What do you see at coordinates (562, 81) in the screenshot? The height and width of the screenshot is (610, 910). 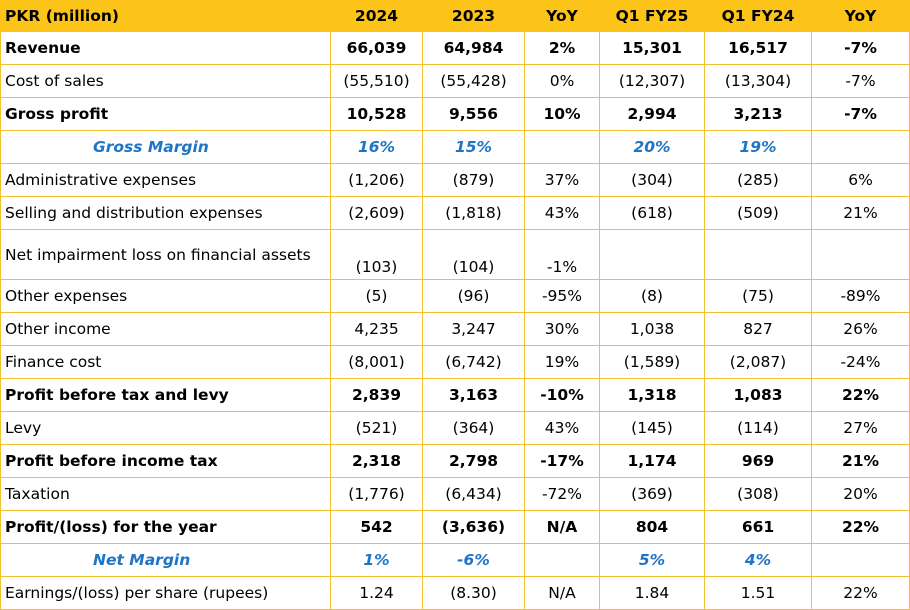 I see `value-cell: 0%` at bounding box center [562, 81].